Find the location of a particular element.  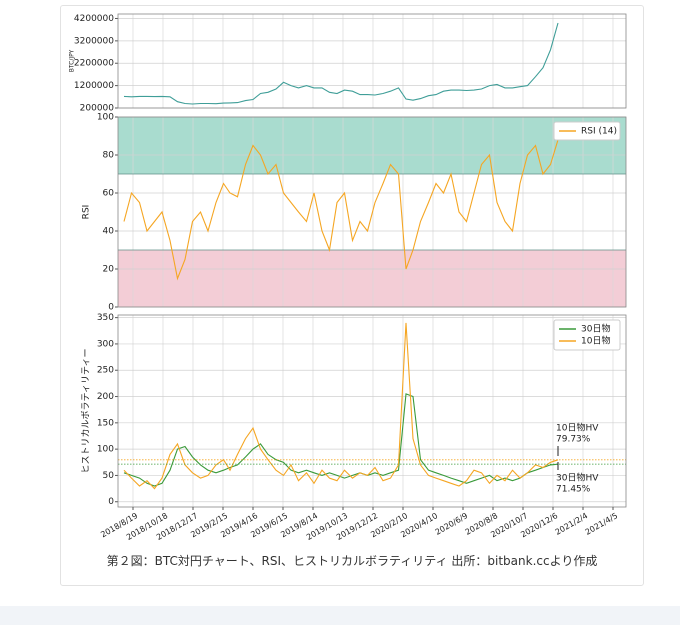

legend-label: RSI (14) is located at coordinates (599, 132).